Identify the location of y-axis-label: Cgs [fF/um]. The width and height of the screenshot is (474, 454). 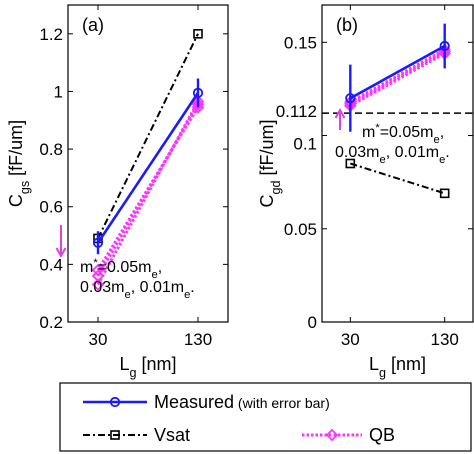
(19, 163).